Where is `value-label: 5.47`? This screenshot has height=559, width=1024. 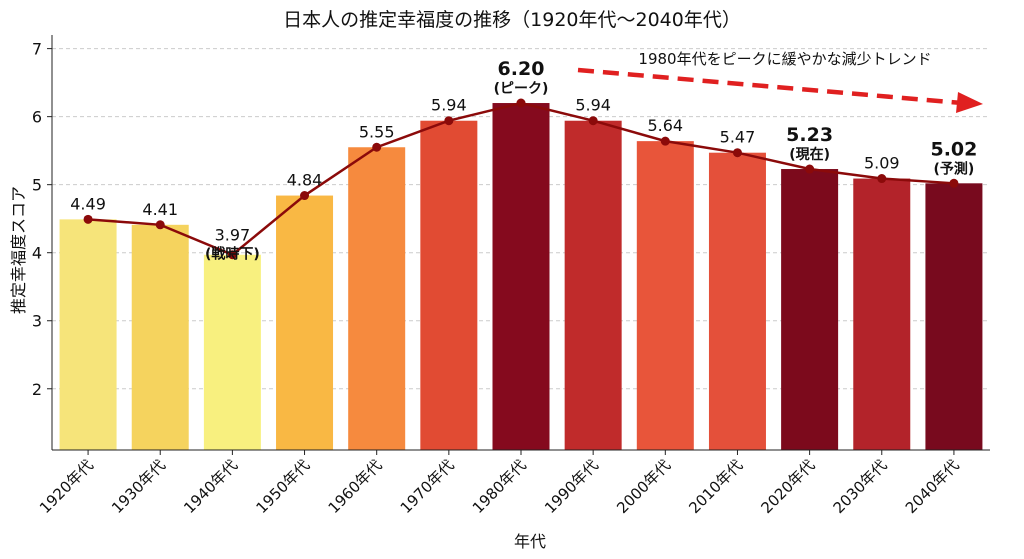
value-label: 5.47 is located at coordinates (738, 137).